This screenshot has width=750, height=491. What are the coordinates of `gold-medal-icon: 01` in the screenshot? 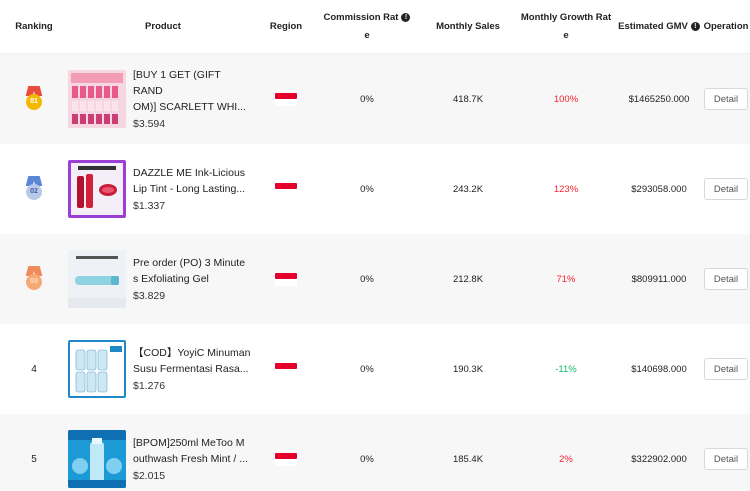 It's located at (34, 99).